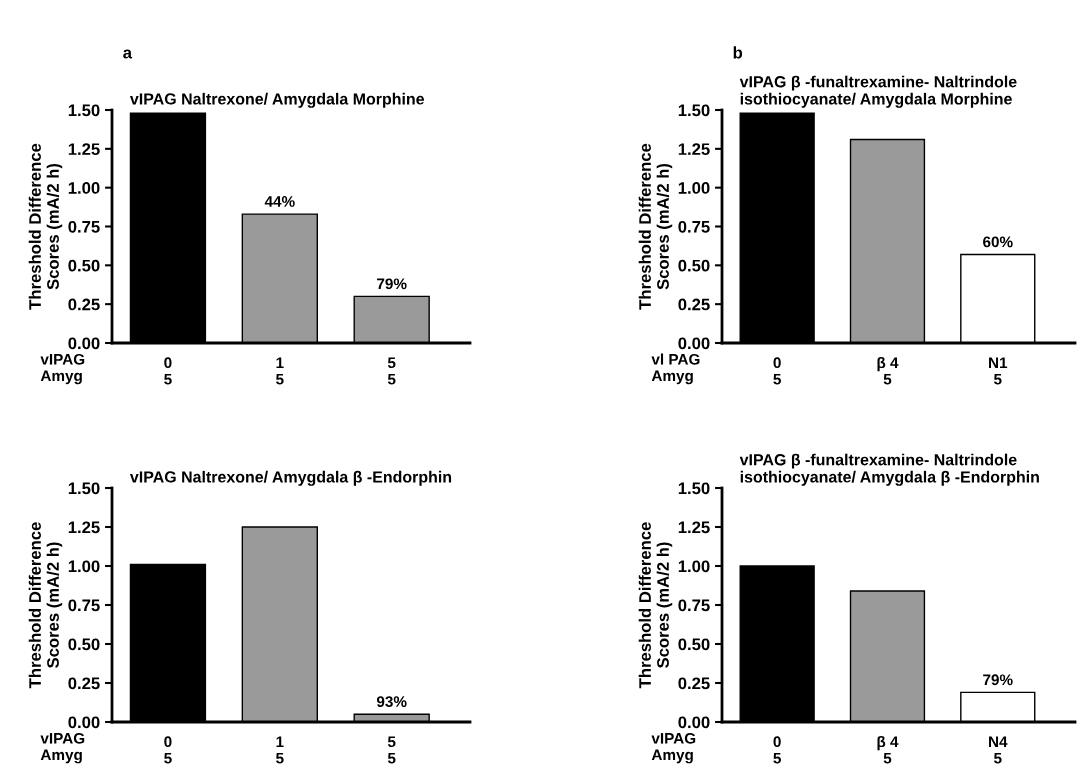 Image resolution: width=1082 pixels, height=777 pixels. Describe the element at coordinates (998, 242) in the screenshot. I see `annotation: 60%` at that location.